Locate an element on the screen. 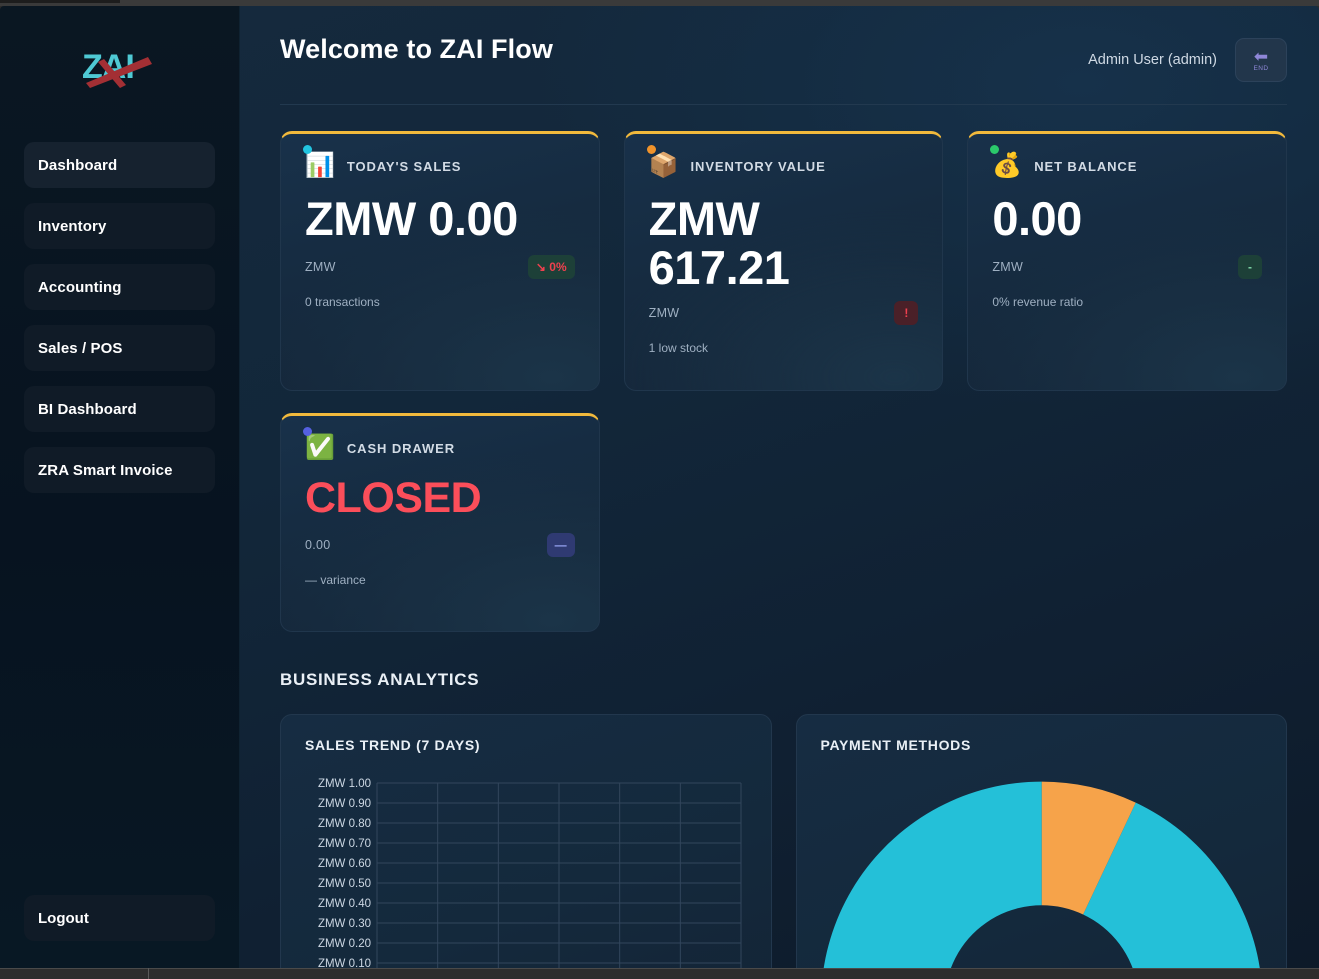 This screenshot has width=1319, height=979. logout-container: Logout is located at coordinates (119, 931).